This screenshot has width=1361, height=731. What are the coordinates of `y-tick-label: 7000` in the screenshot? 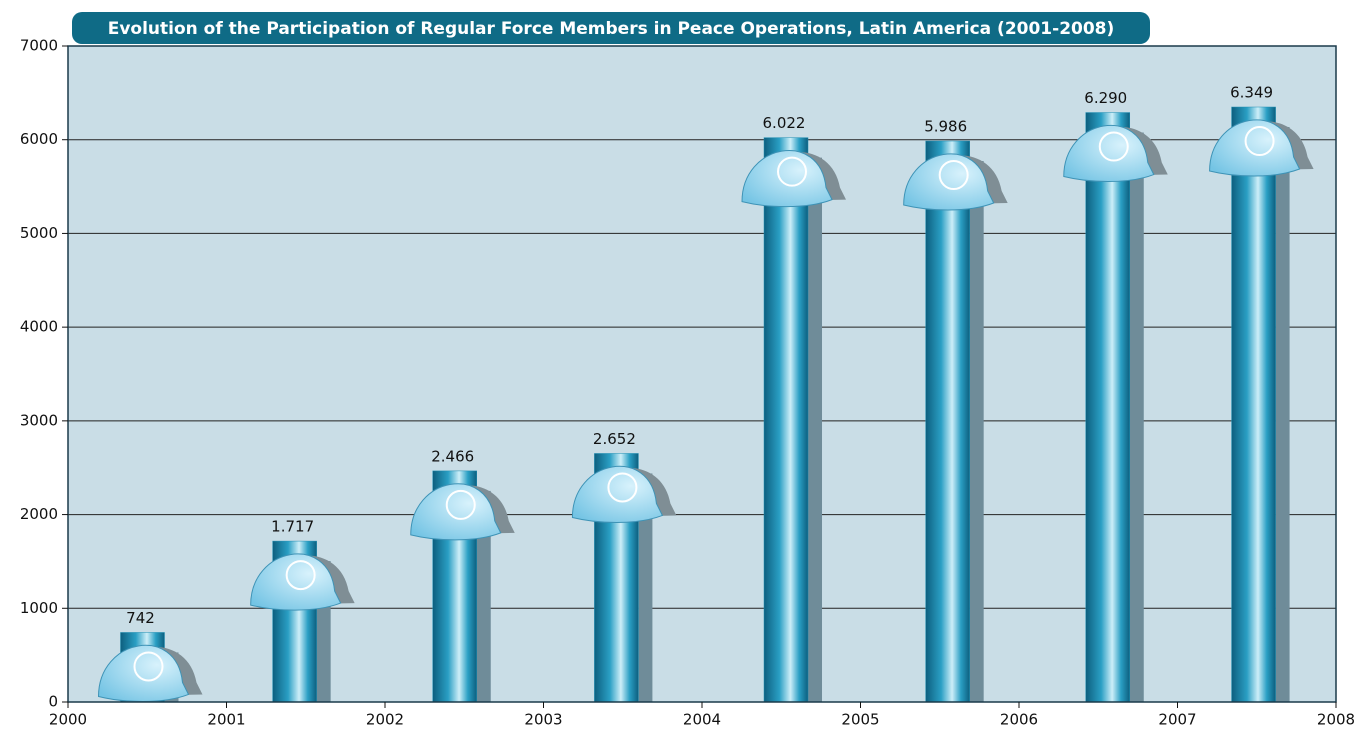 It's located at (39, 46).